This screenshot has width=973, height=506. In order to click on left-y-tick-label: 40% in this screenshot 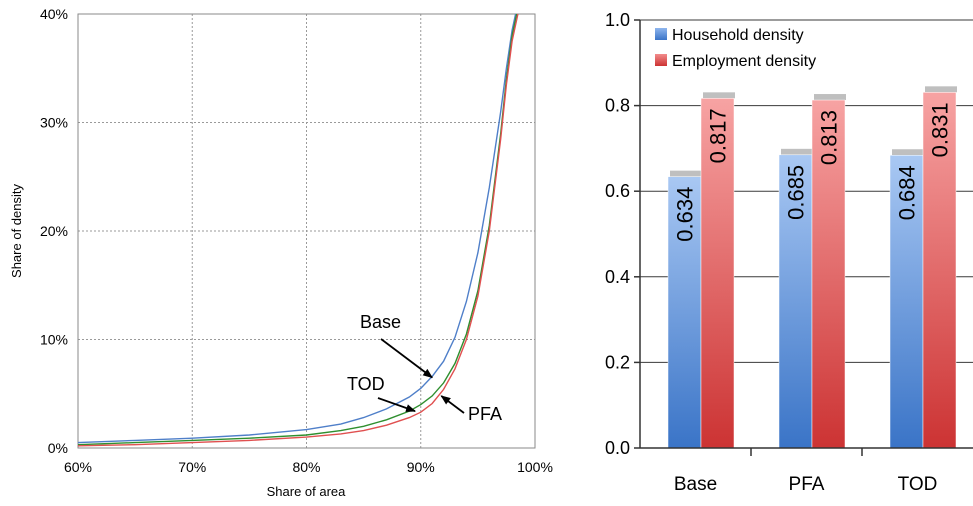, I will do `click(54, 14)`.